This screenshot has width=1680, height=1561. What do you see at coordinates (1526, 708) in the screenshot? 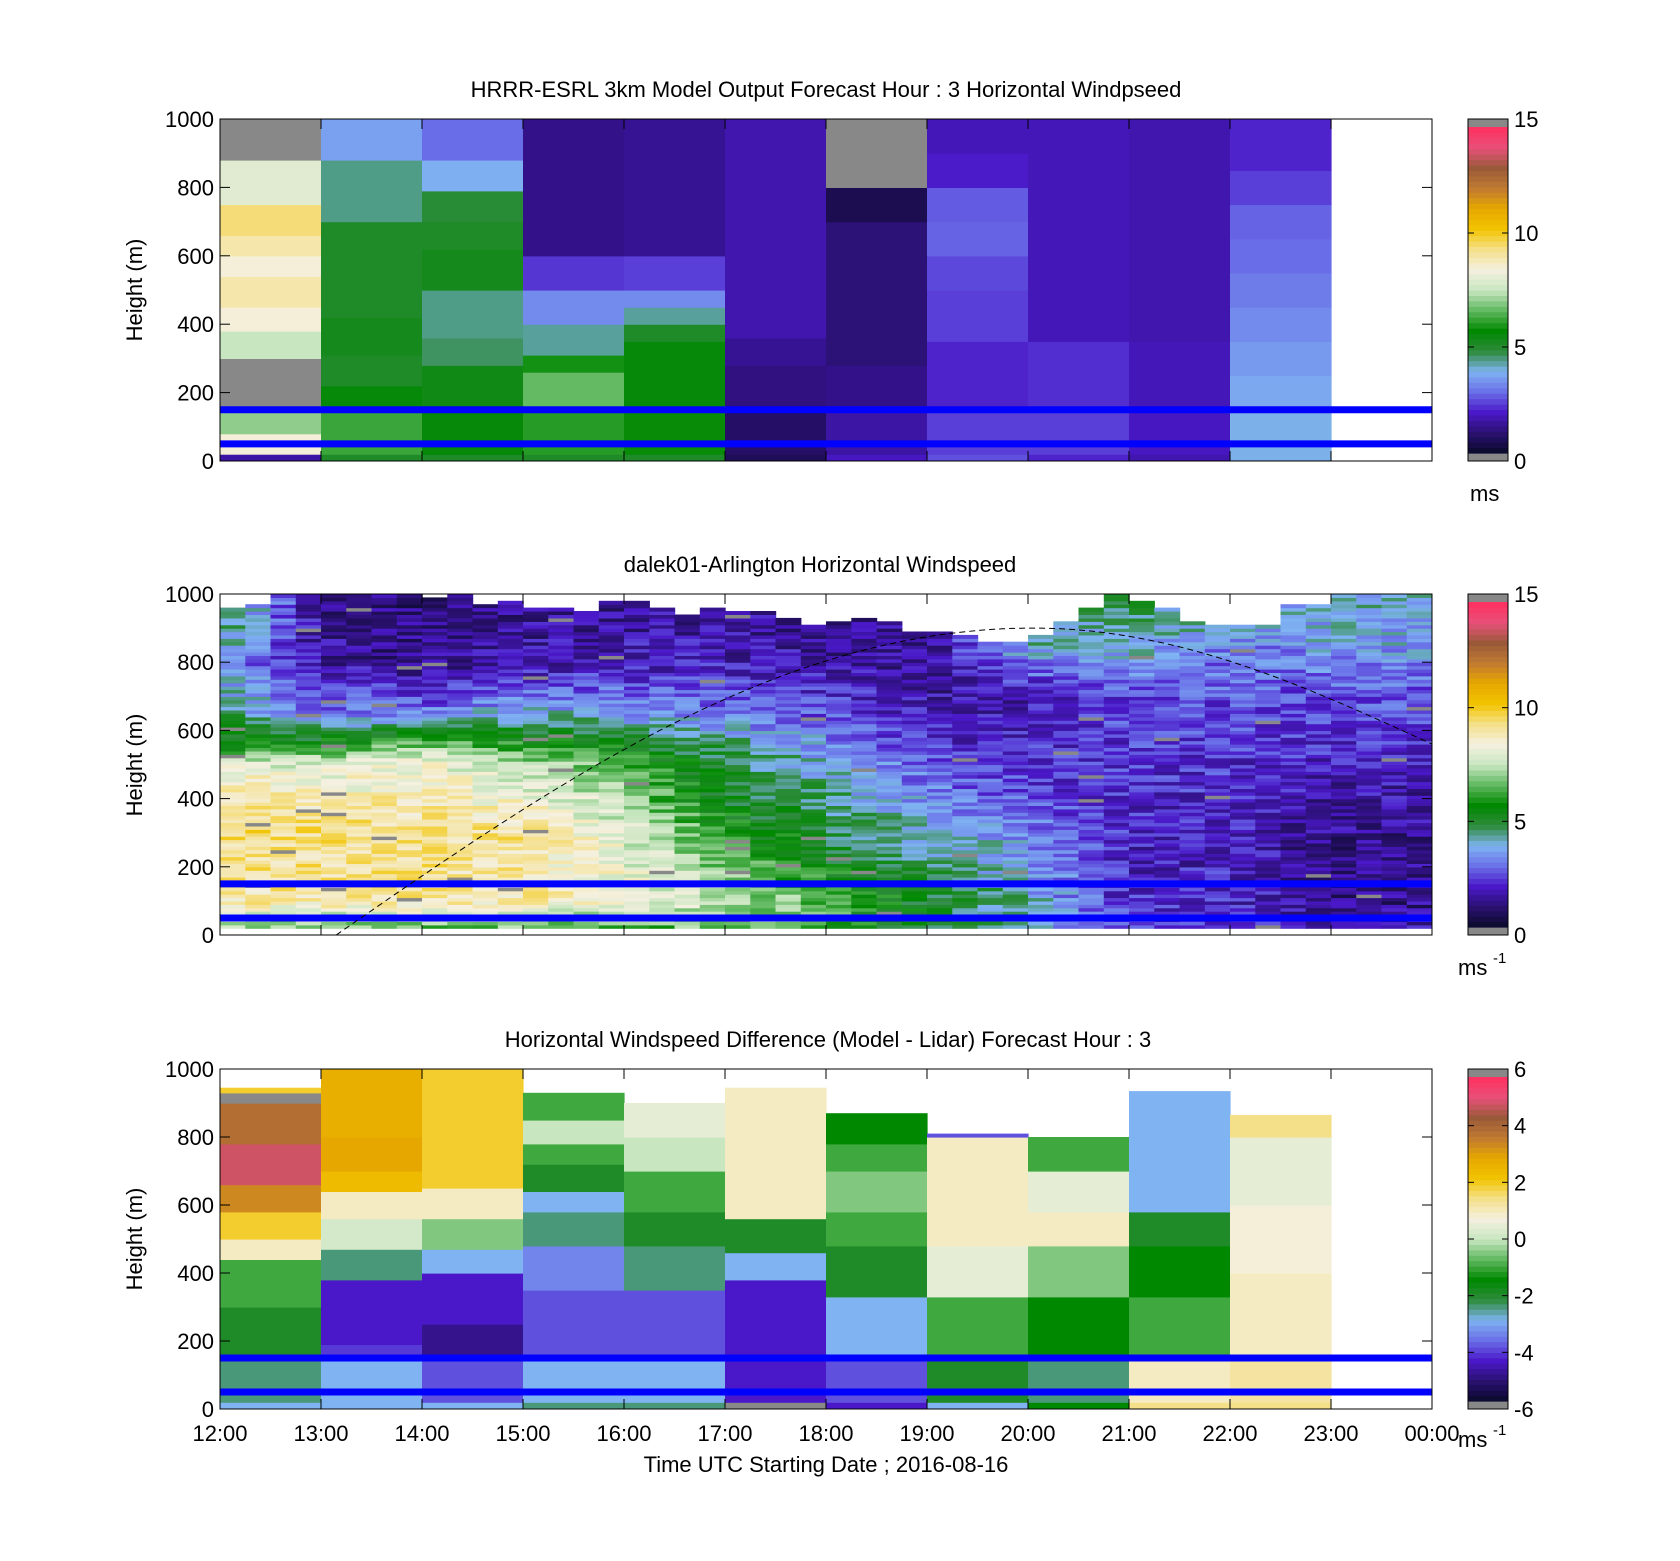
I see `colorbar-tick-label: 10` at bounding box center [1526, 708].